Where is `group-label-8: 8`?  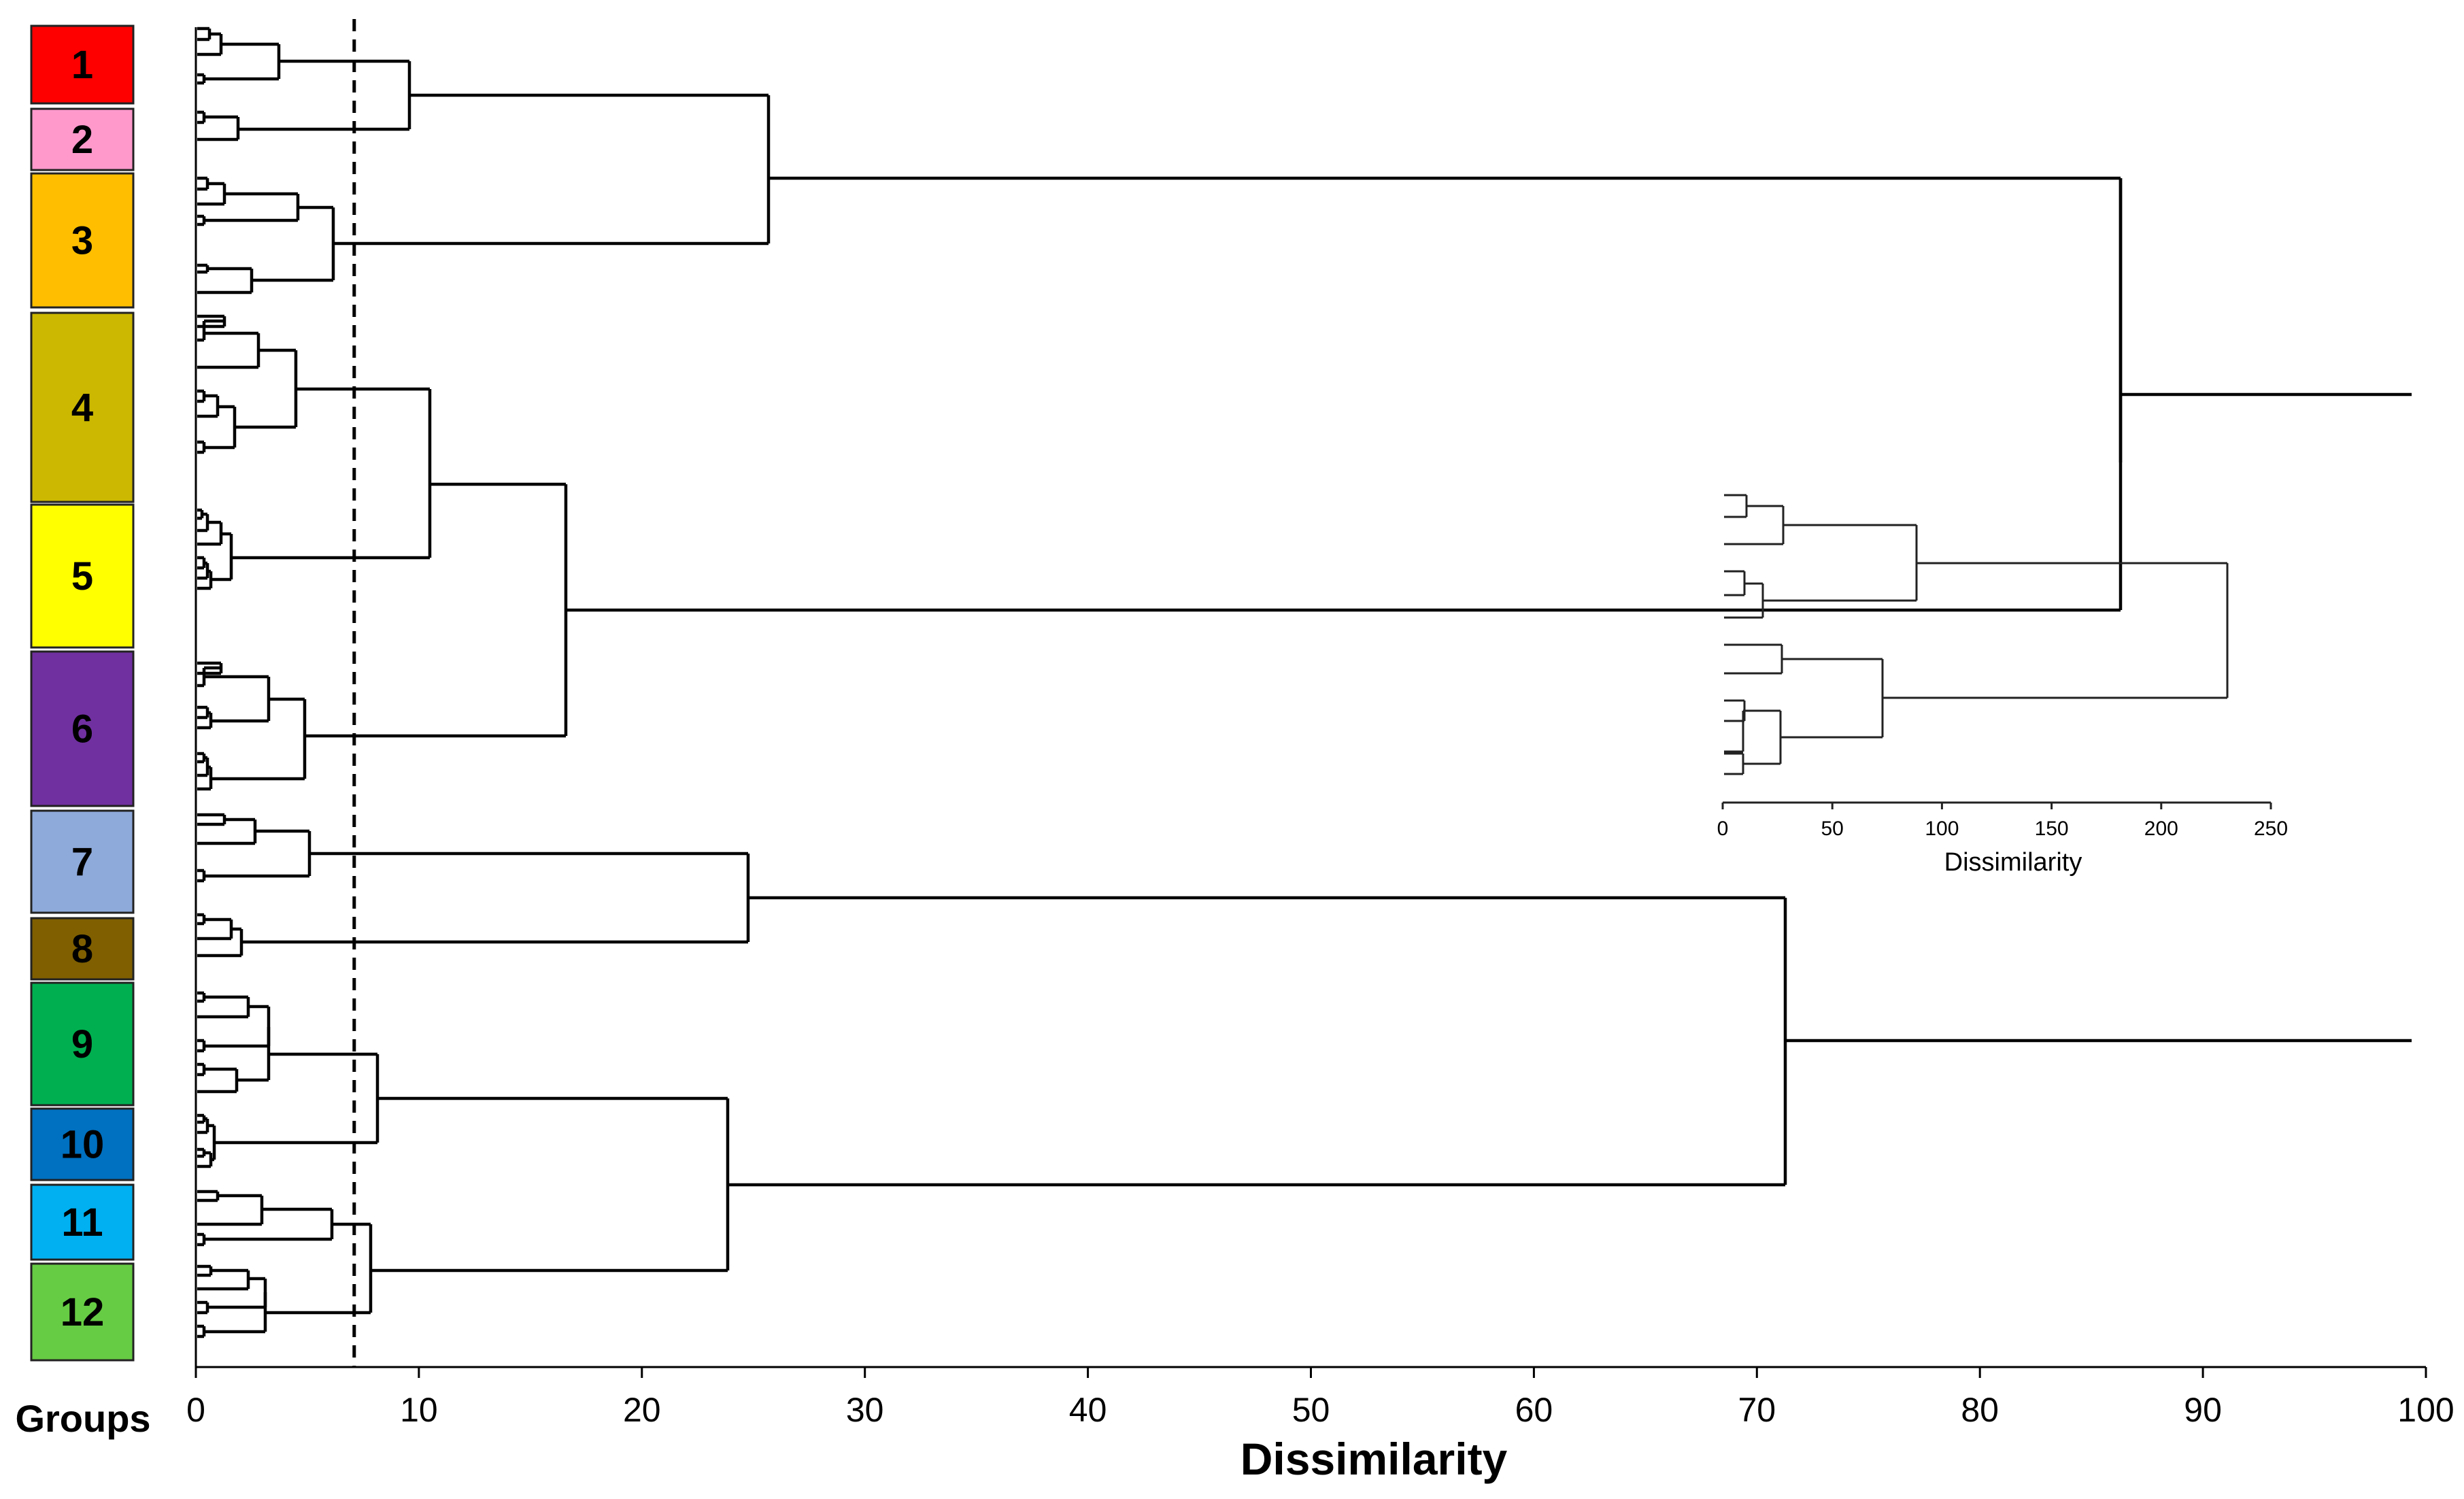
group-label-8: 8 is located at coordinates (82, 949).